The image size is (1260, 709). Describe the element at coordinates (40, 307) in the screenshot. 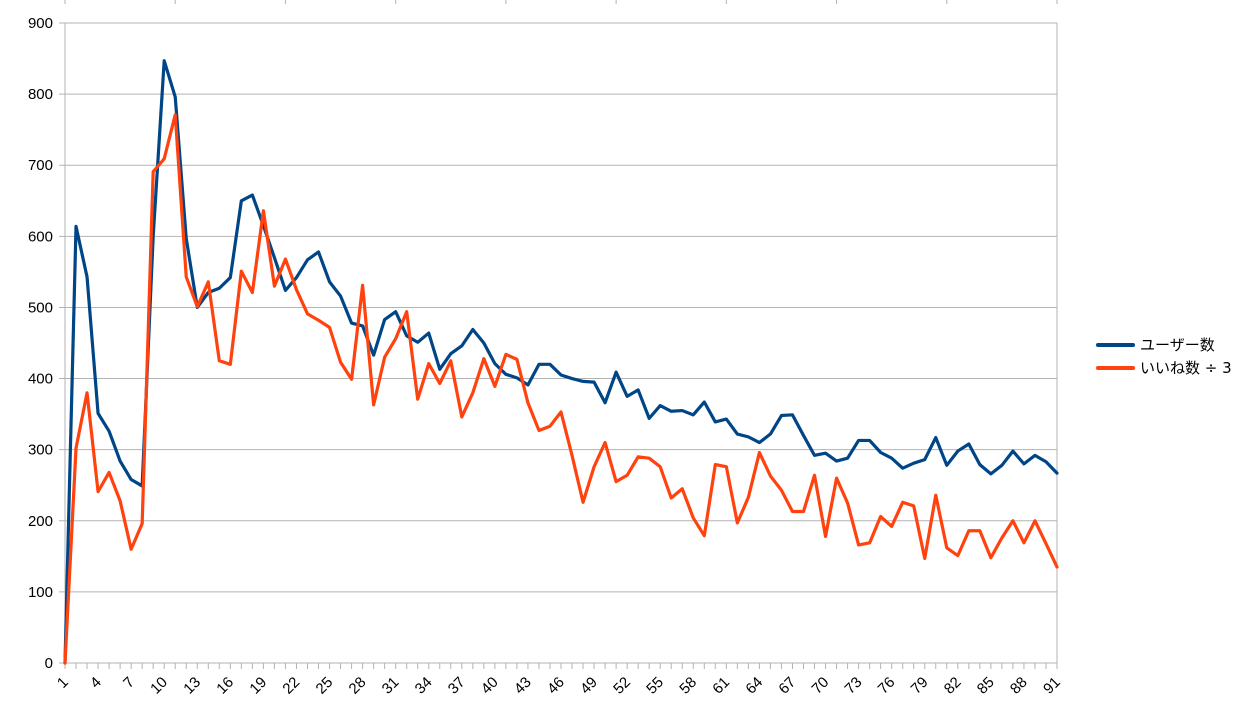

I see `y-tick-label: 500` at that location.